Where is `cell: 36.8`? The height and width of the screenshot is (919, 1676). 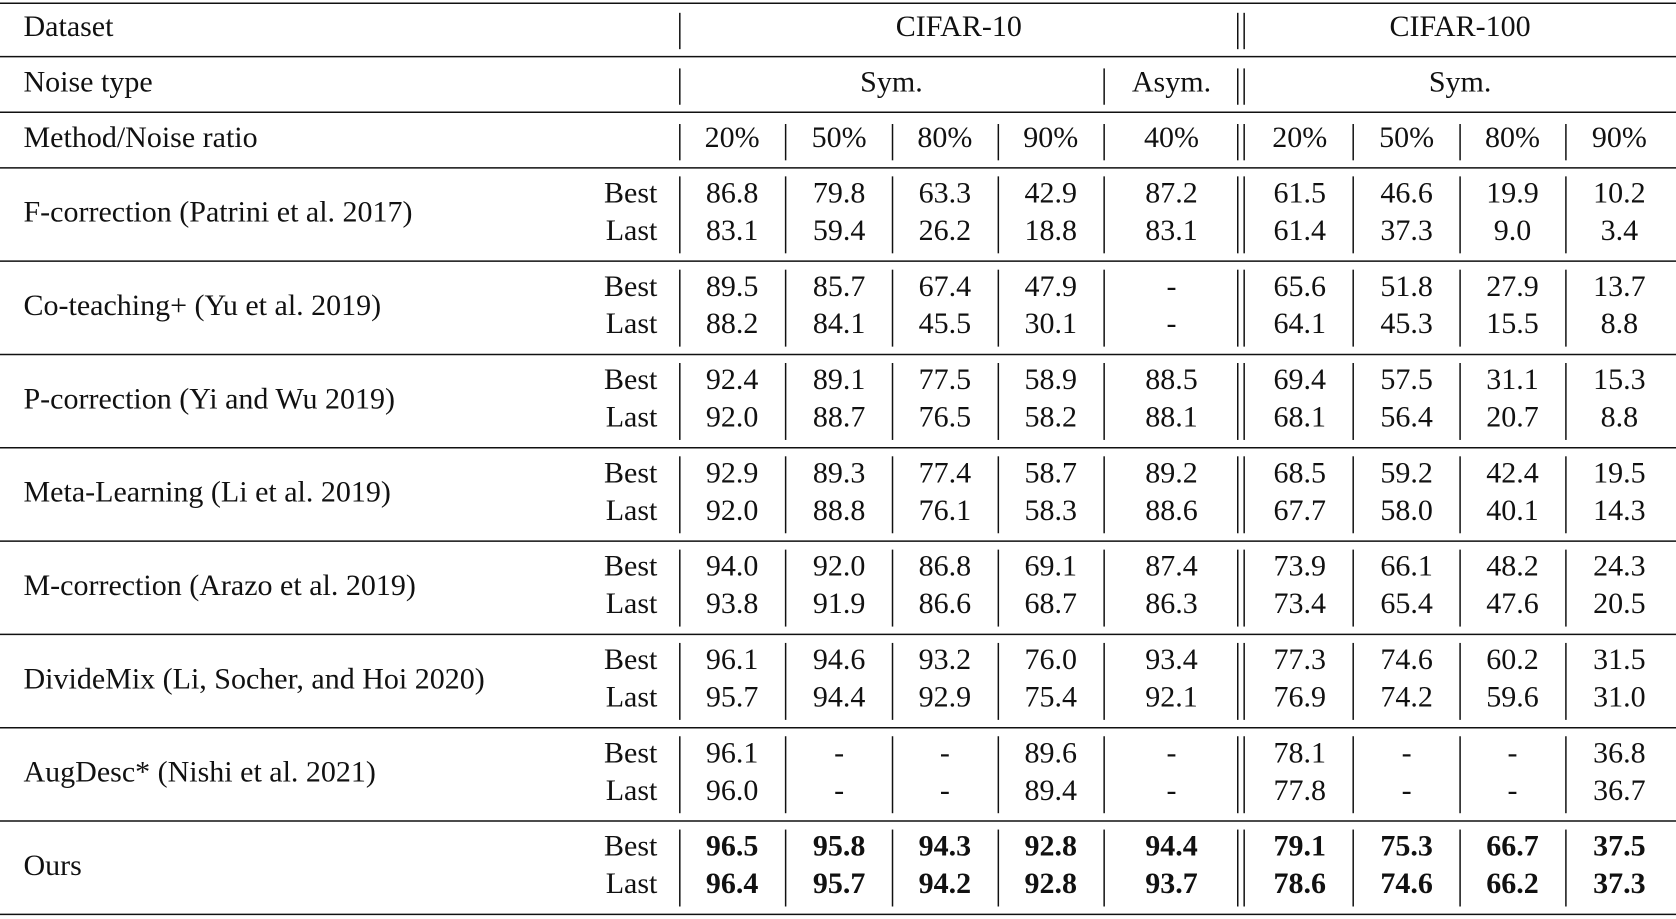 cell: 36.8 is located at coordinates (1619, 752).